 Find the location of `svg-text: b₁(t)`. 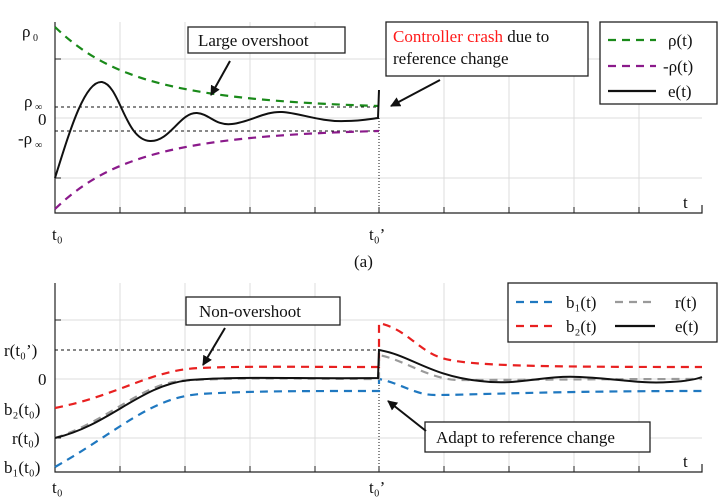

svg-text: b₁(t) is located at coordinates (581, 302).